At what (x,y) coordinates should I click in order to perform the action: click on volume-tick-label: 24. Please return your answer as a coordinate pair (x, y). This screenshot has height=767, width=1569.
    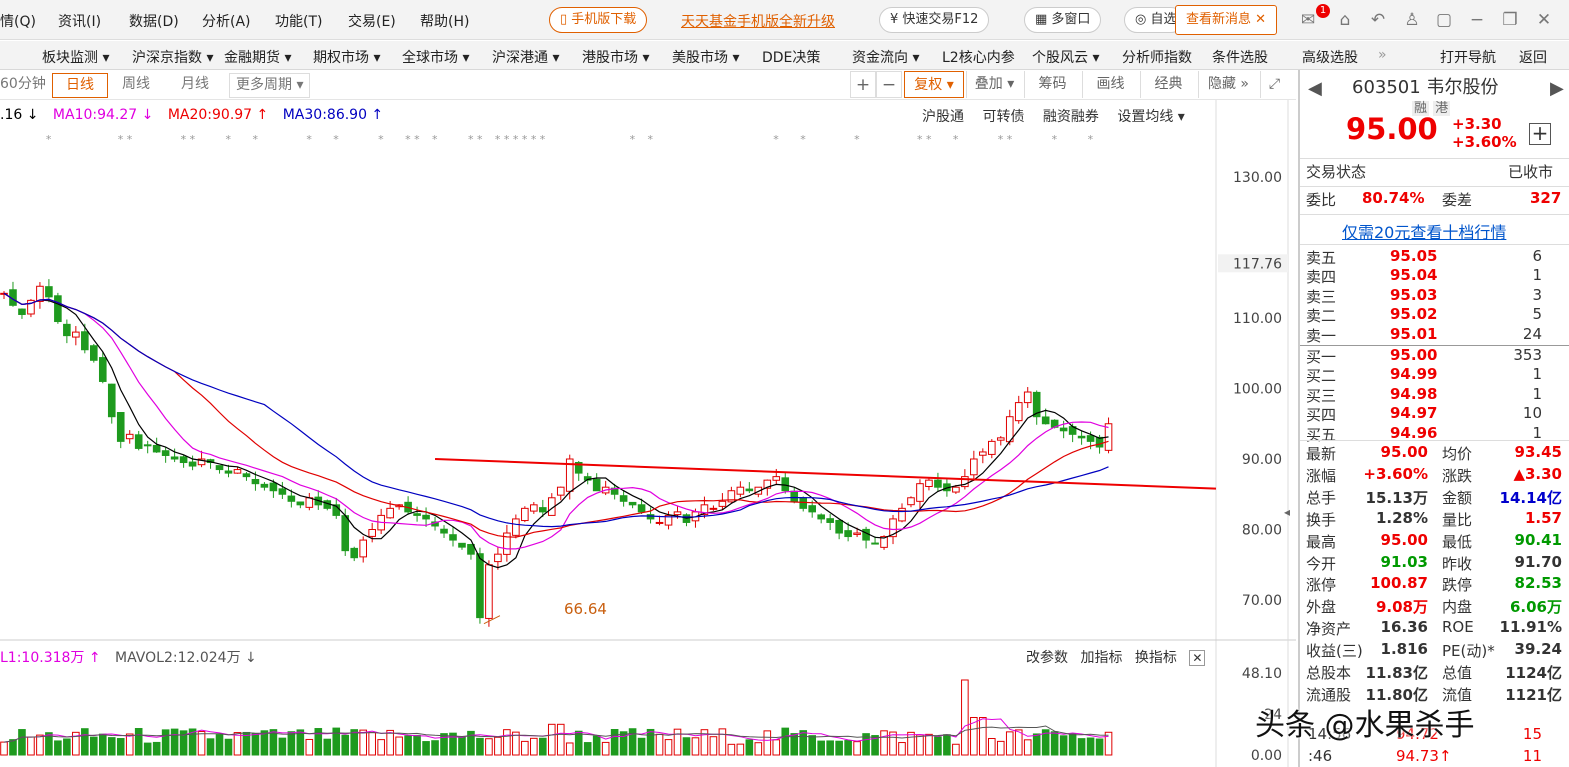
    Looking at the image, I should click on (1273, 715).